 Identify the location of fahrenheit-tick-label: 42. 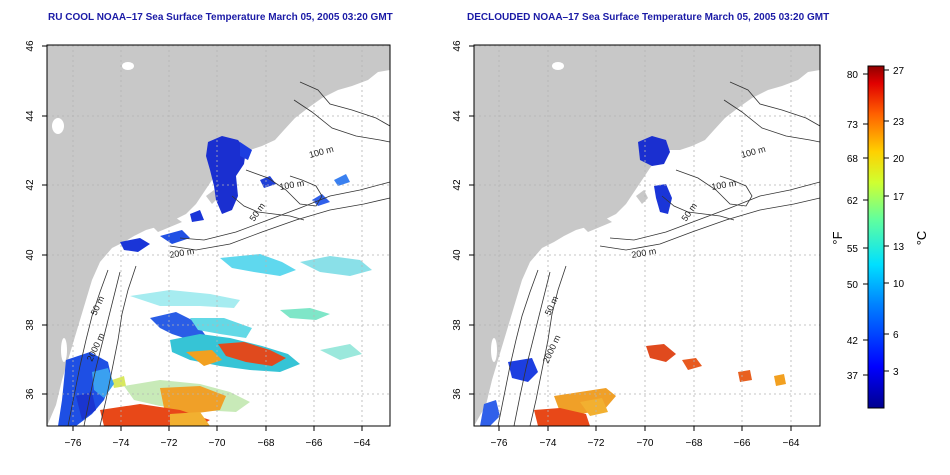
(853, 341).